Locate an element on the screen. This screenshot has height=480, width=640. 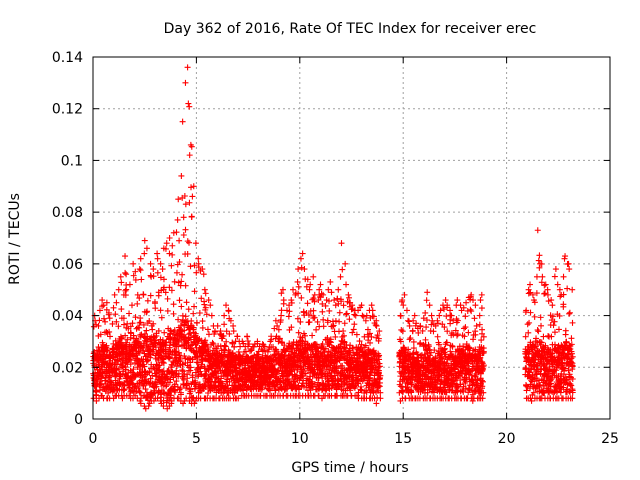
x-axis-title: GPS time / hours is located at coordinates (349, 468).